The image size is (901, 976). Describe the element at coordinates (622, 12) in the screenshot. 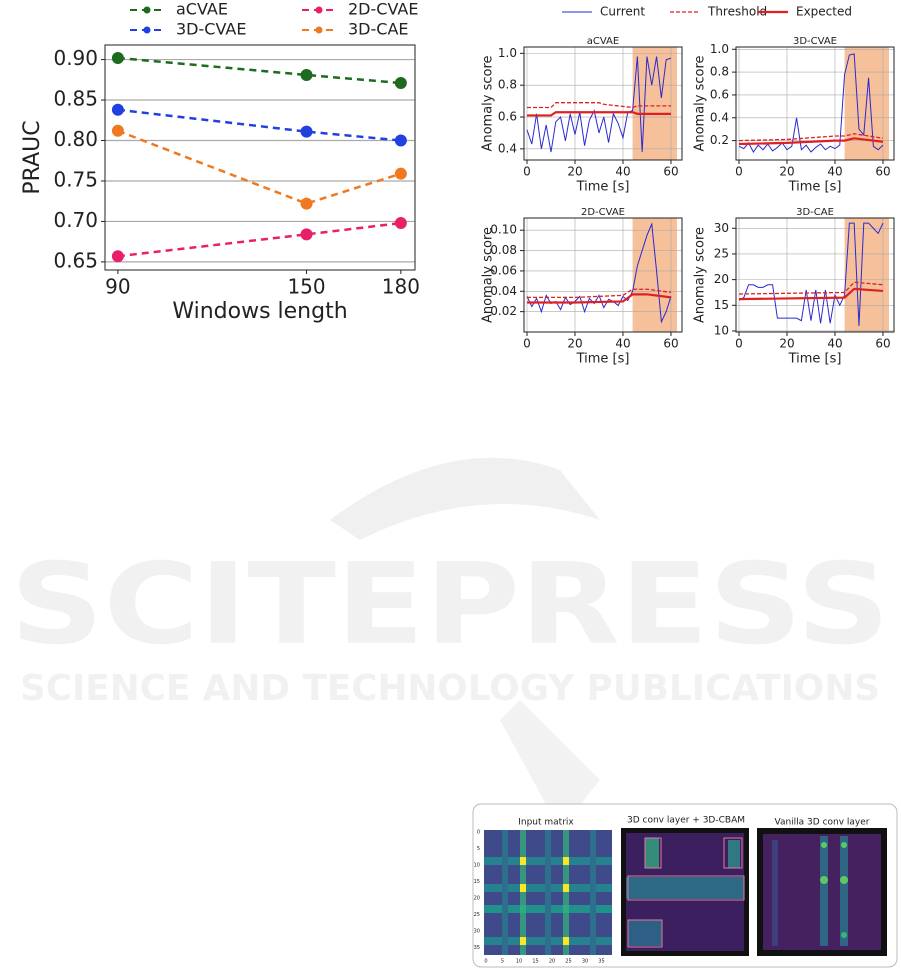

I see `legend-label: Current` at that location.